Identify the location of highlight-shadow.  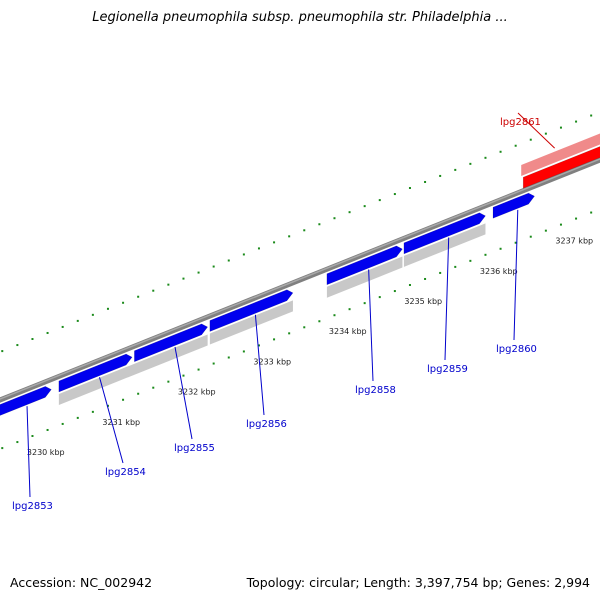
(560, 155).